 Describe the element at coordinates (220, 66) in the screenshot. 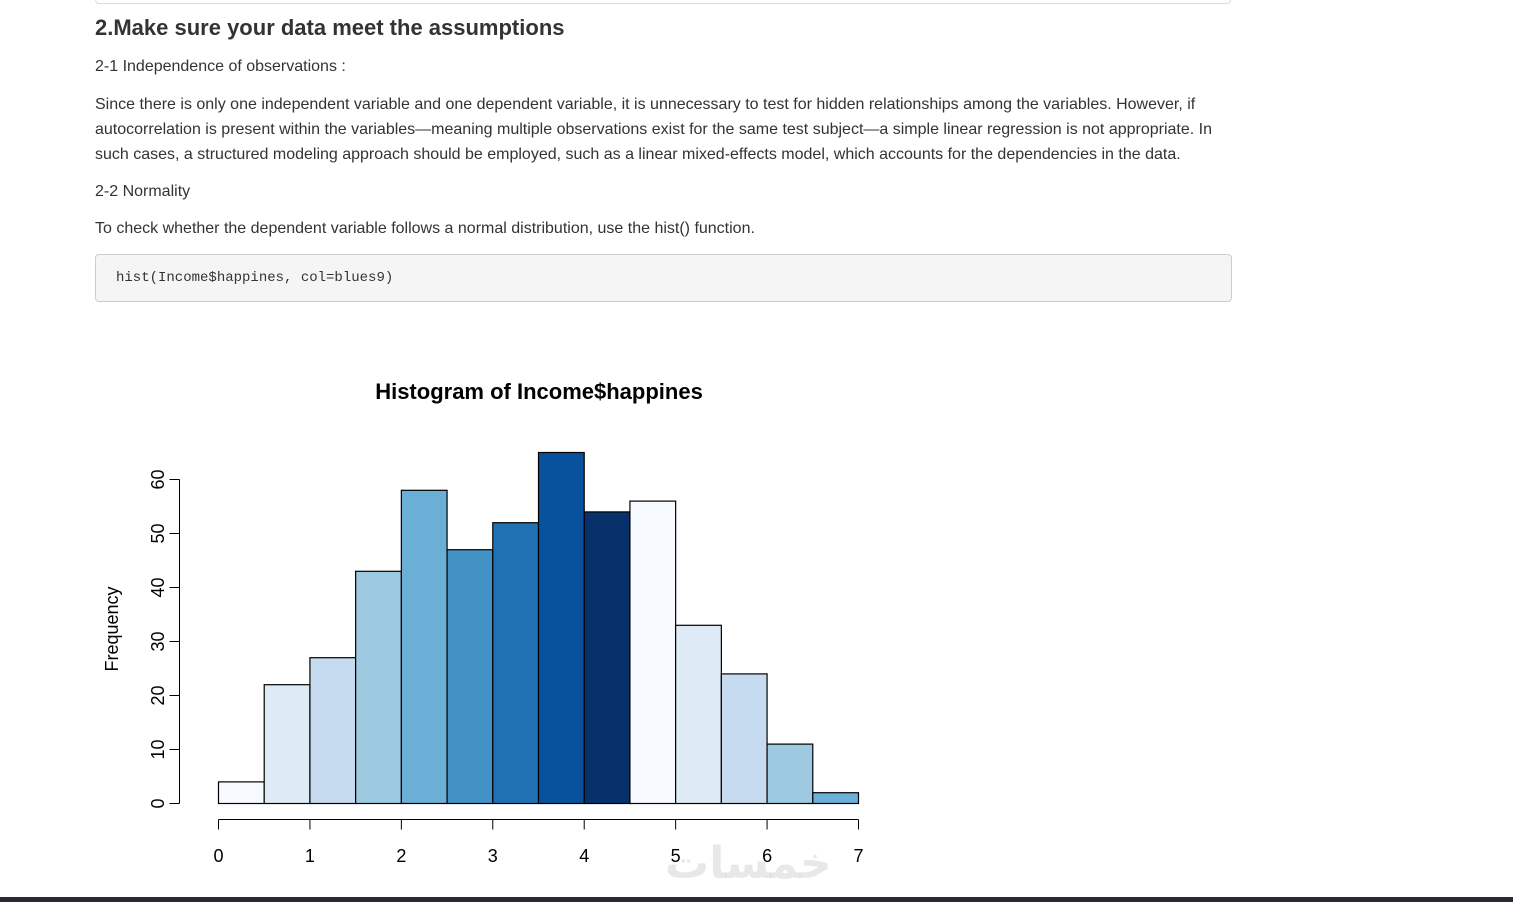

I see `subhead-independence: 2-1 Independence of observations :` at that location.